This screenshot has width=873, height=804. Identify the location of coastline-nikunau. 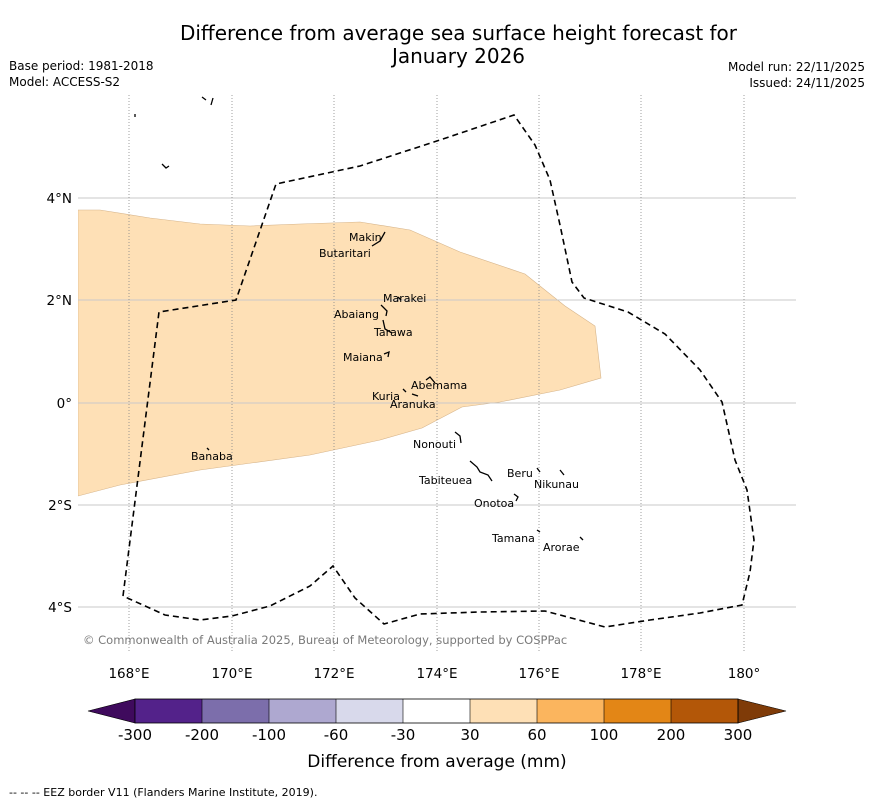
(562, 472).